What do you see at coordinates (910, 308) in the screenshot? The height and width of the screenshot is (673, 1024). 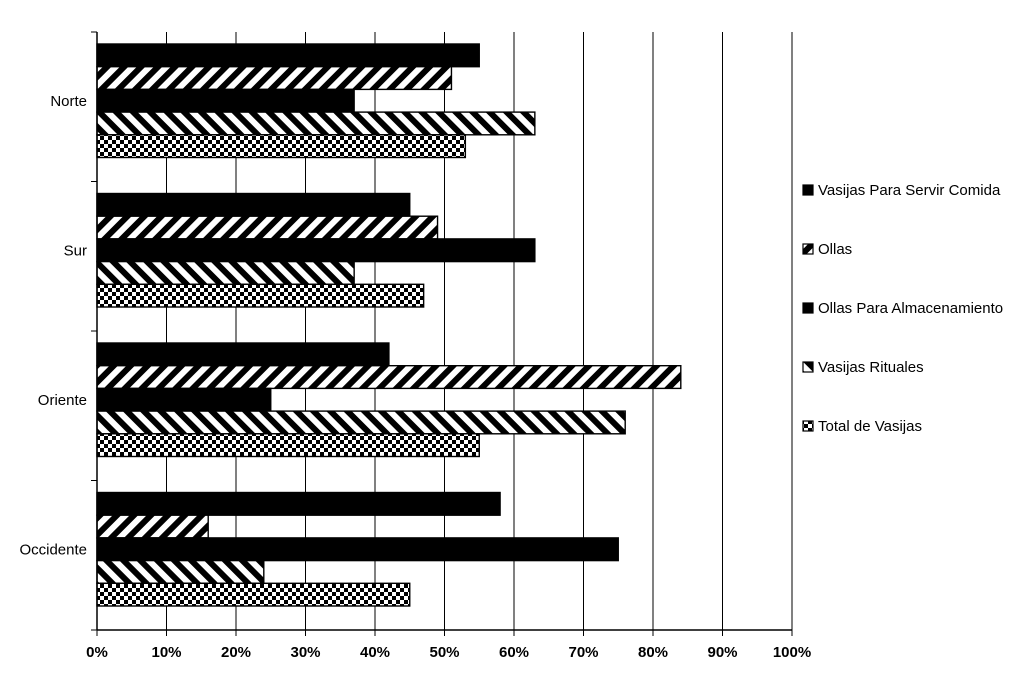 I see `legend-label: Ollas Para Almacenamiento` at bounding box center [910, 308].